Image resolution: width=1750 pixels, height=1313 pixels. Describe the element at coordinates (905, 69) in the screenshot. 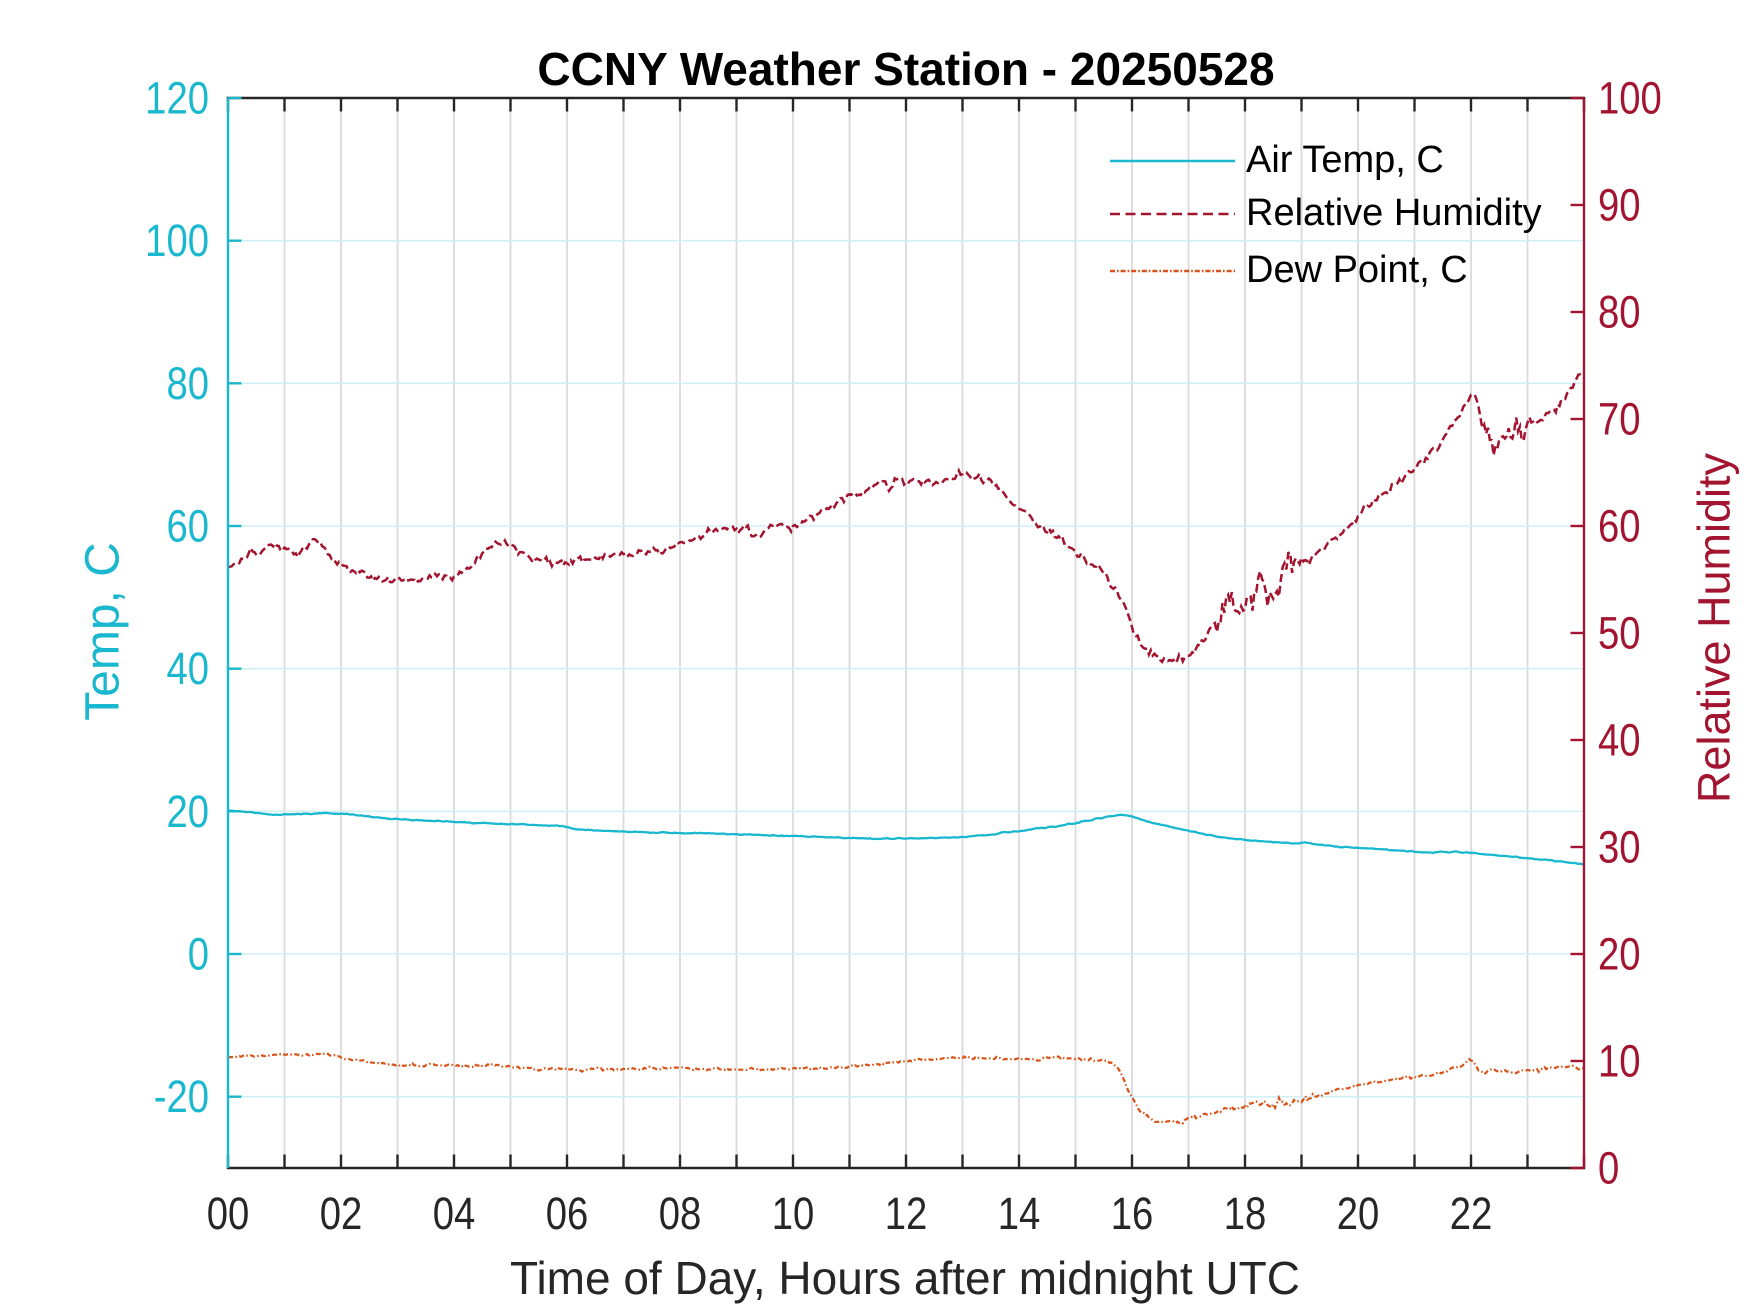

I see `svg-text:CCNY Weather Station - 2025052: CCNY Weather Station - 20250528` at that location.